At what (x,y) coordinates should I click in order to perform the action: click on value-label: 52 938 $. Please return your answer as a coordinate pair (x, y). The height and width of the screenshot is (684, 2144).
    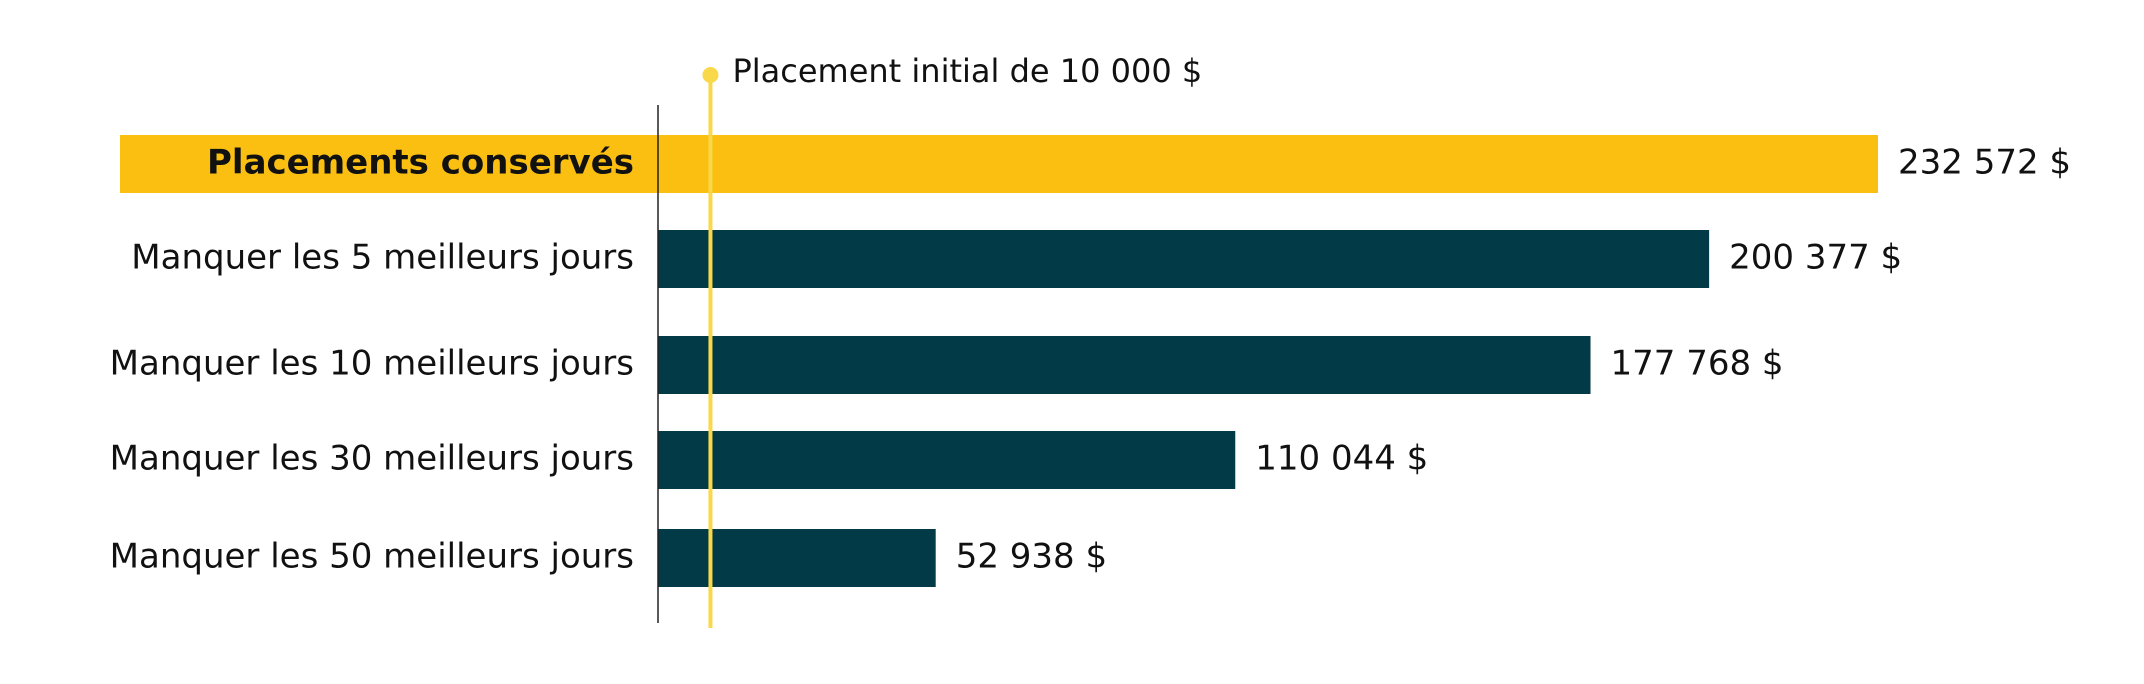
    Looking at the image, I should click on (1031, 557).